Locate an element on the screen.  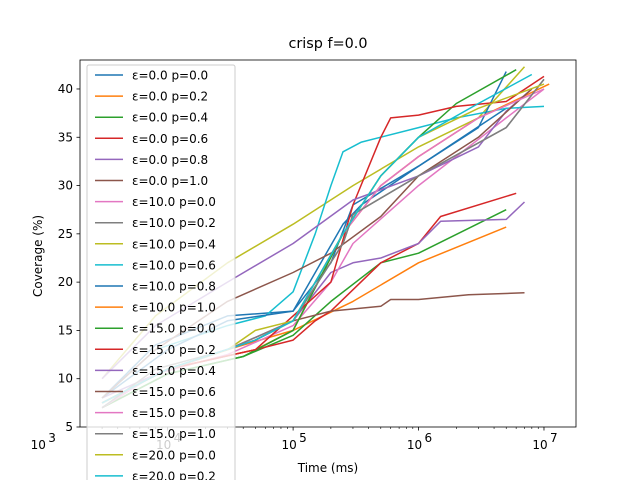
x-tick-exponent: 3 is located at coordinates (52, 438).